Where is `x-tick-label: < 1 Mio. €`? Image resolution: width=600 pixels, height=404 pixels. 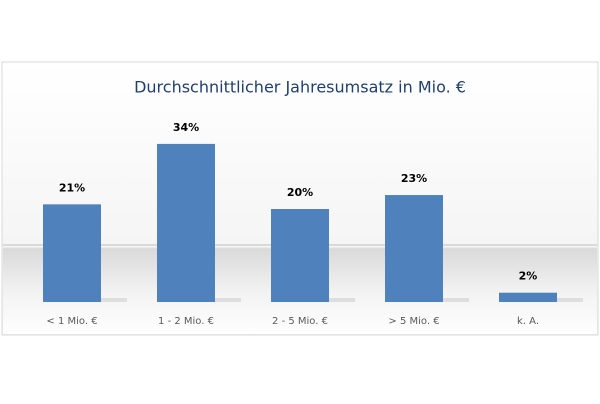 x-tick-label: < 1 Mio. € is located at coordinates (71, 321).